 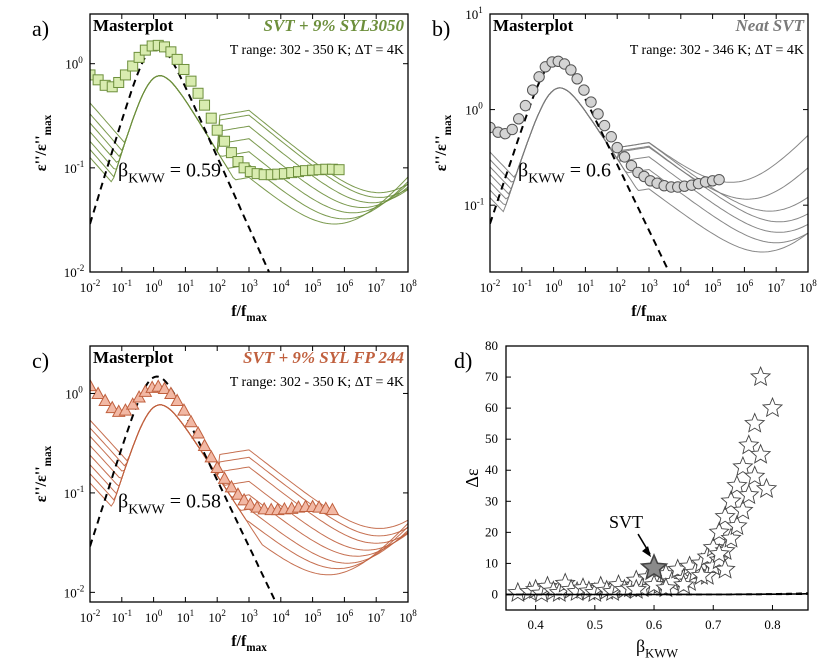 I want to click on beta-kww-label: βKWW = 0.59, so click(x=169, y=173).